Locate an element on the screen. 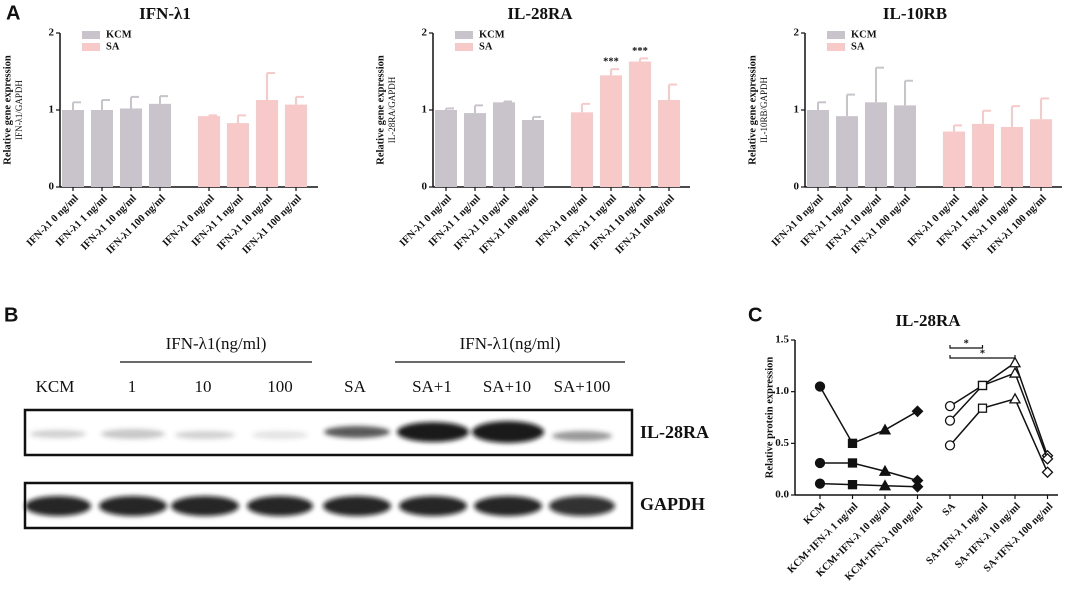  panel-label: C is located at coordinates (755, 315).